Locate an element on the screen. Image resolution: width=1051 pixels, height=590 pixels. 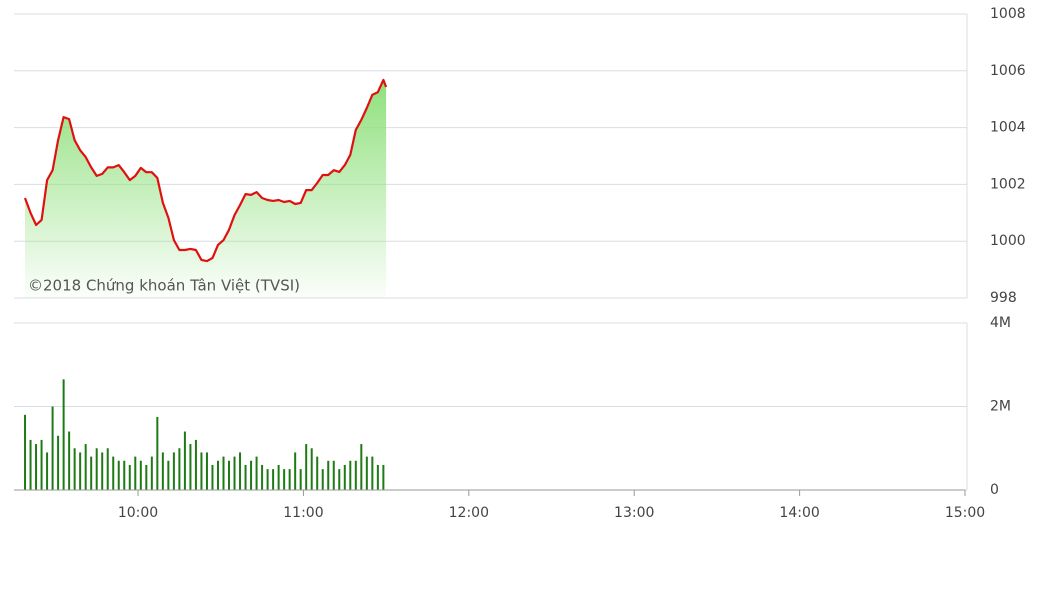
y-tick-label: 0 is located at coordinates (994, 490).